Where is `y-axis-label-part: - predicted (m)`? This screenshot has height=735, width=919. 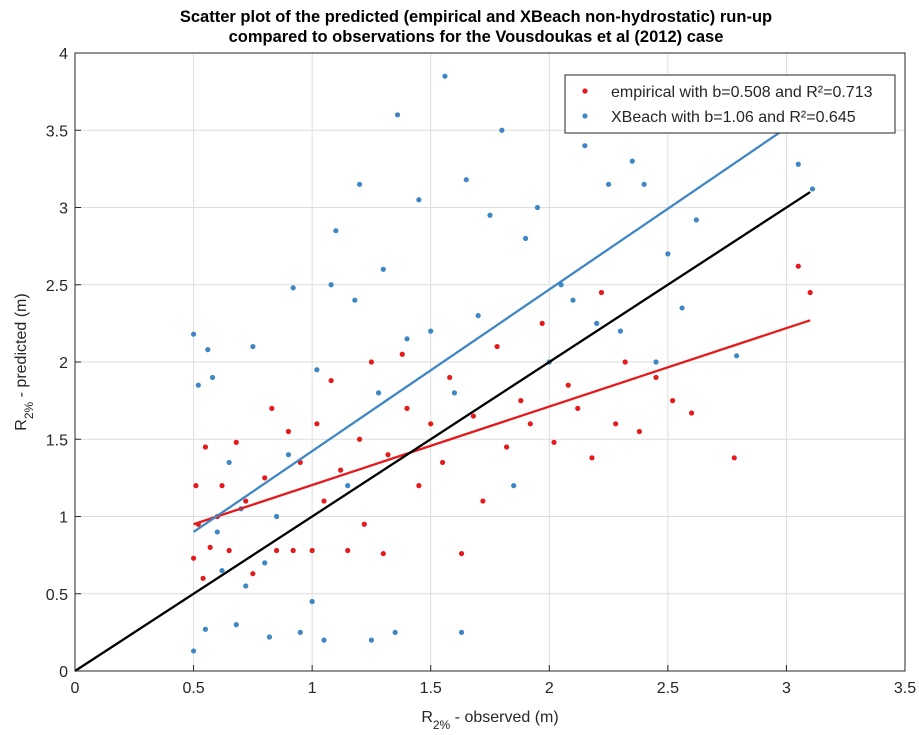
y-axis-label-part: - predicted (m) is located at coordinates (21, 347).